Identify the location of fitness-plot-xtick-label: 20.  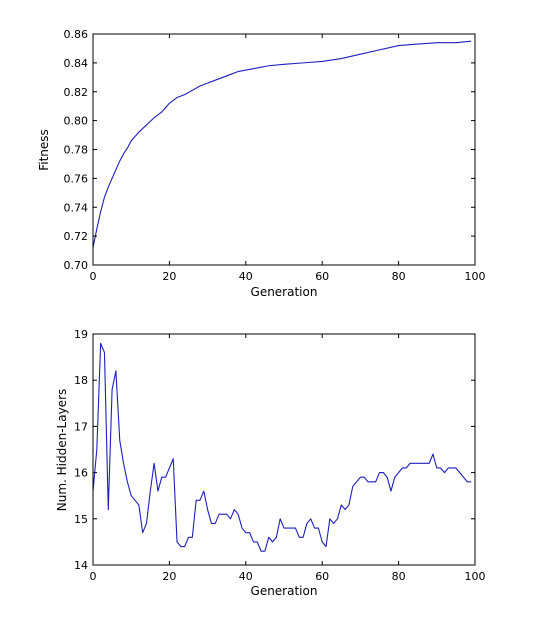
(169, 276).